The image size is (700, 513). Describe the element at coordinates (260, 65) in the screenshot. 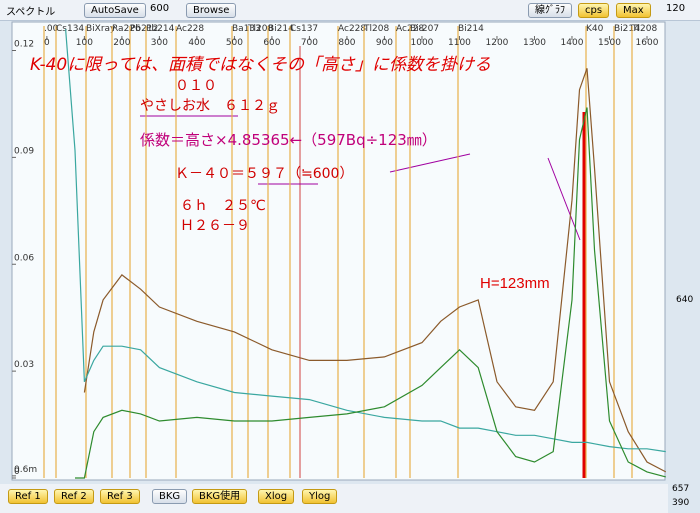

I see `annotation: K-40に限っては、面積ではなくその「高さ」に係数を掛ける` at that location.